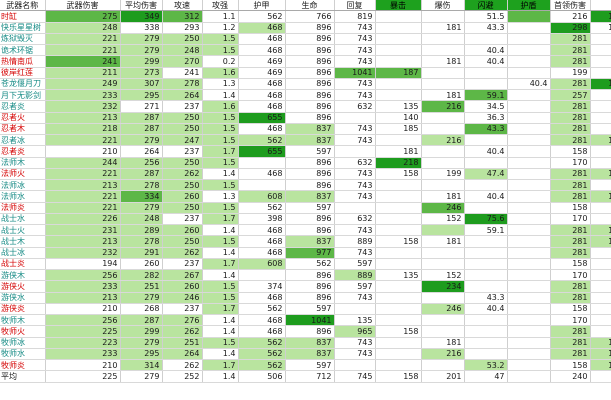  Describe the element at coordinates (23, 129) in the screenshot. I see `weapon-name-cell: 忍者木` at that location.